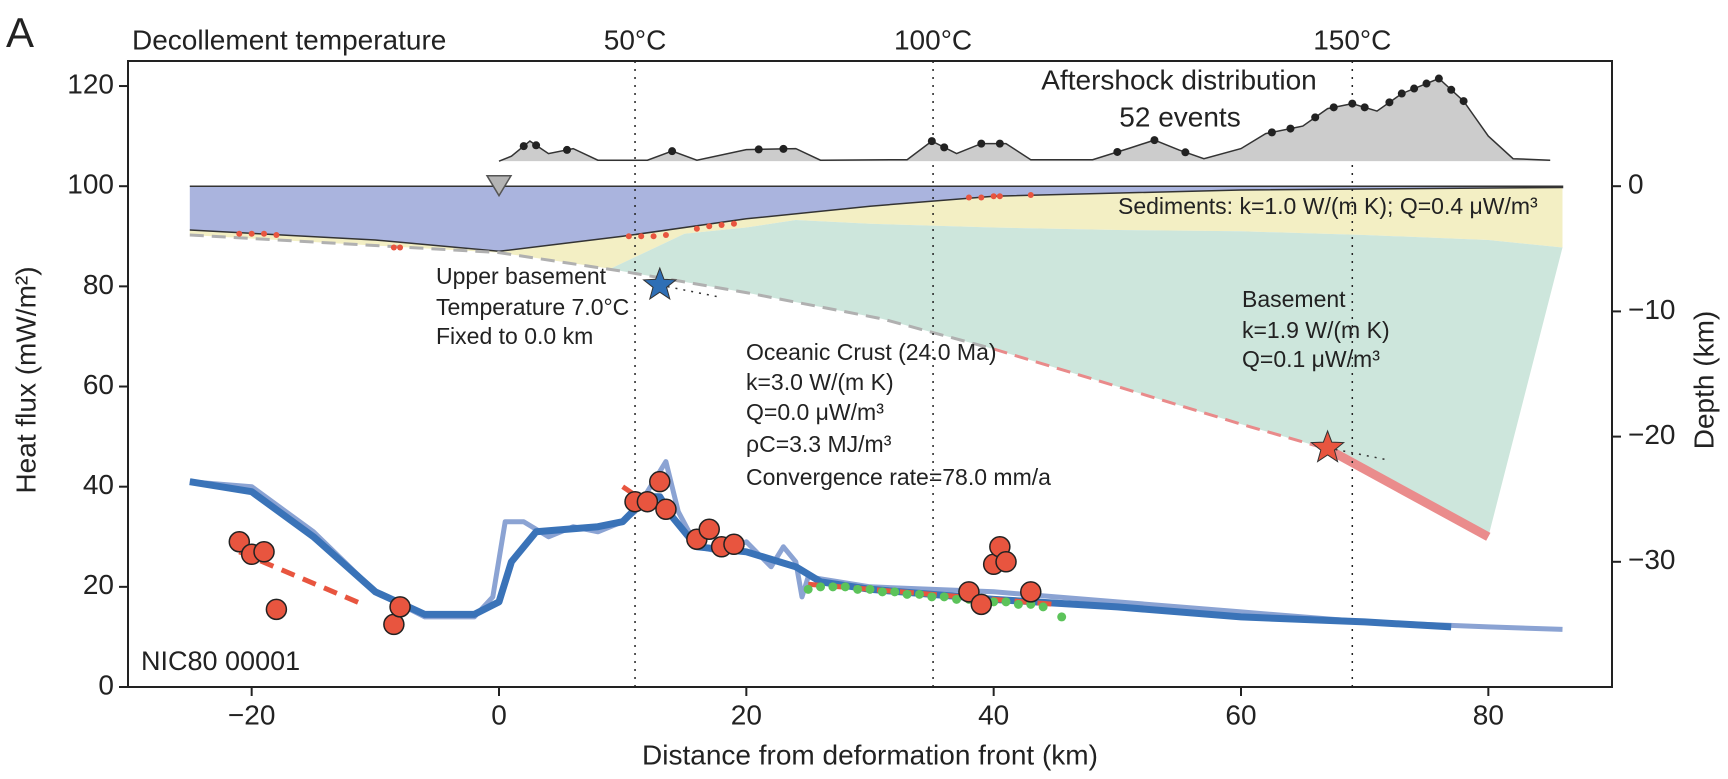  Describe the element at coordinates (98, 484) in the screenshot. I see `y-tick-label: 40` at that location.